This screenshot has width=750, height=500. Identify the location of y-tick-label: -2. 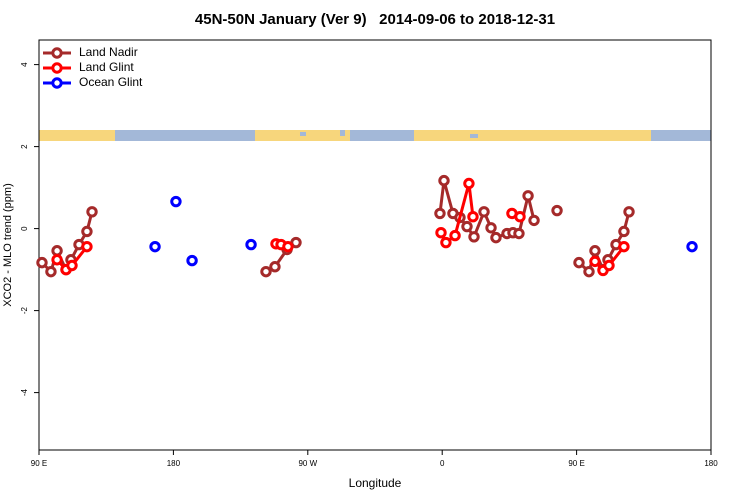
(24, 310).